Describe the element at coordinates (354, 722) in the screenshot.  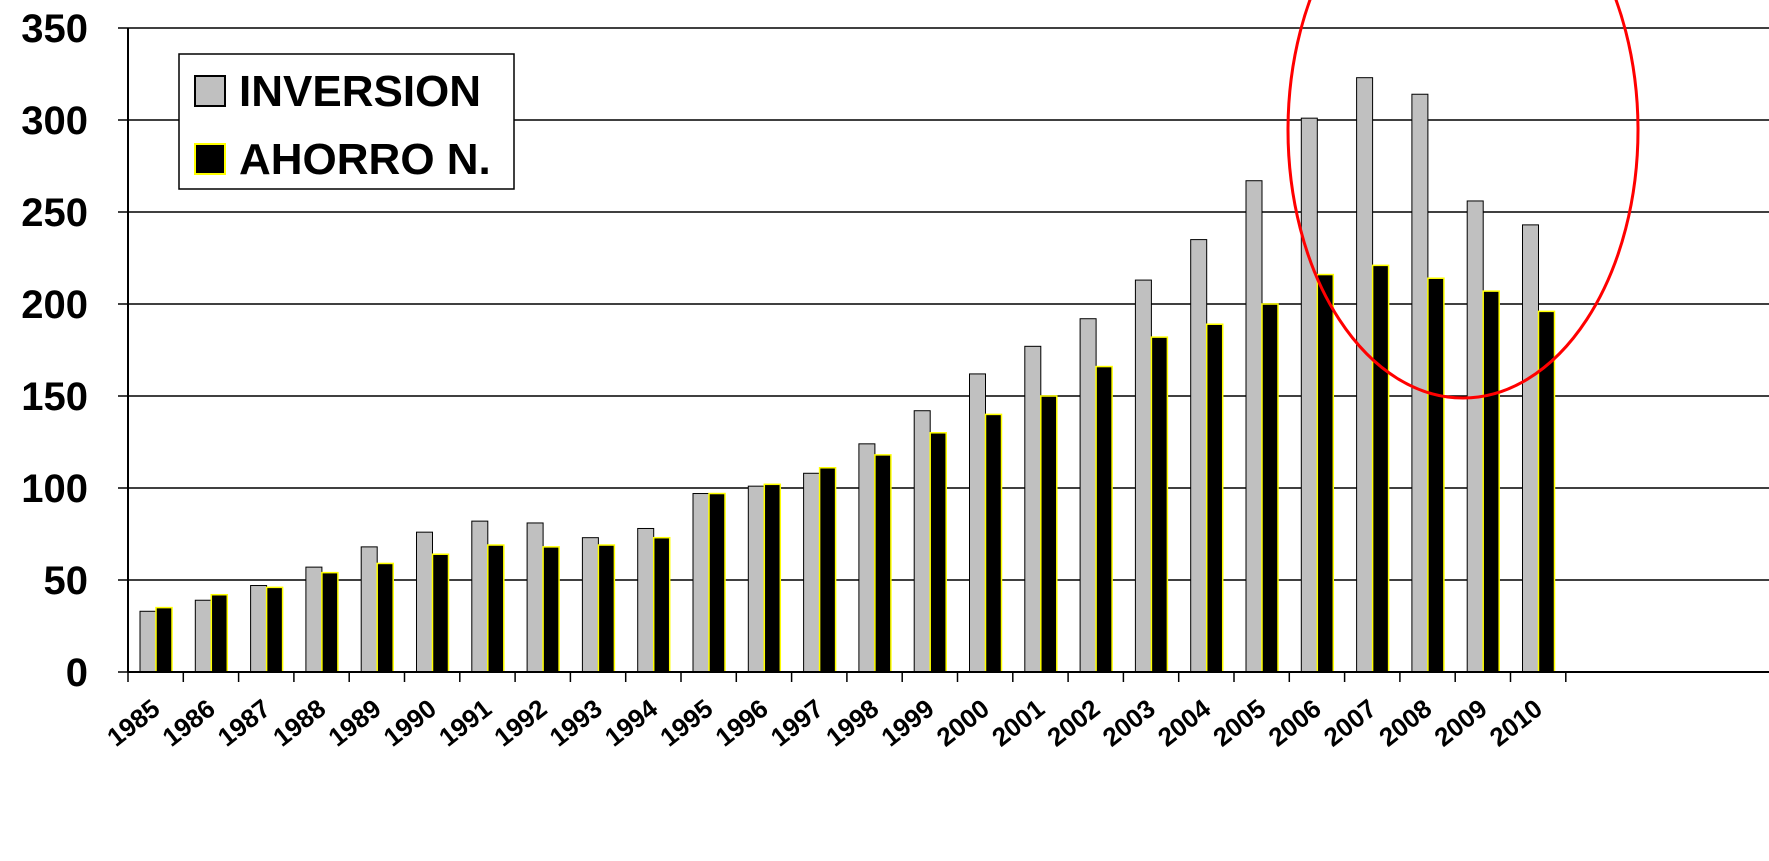
I see `x-tick-label: 1989` at that location.